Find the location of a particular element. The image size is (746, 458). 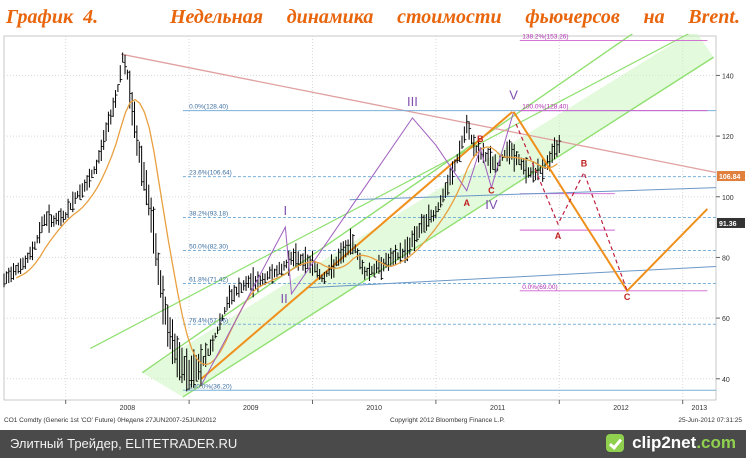

x-tick-label: 2012 is located at coordinates (621, 408).